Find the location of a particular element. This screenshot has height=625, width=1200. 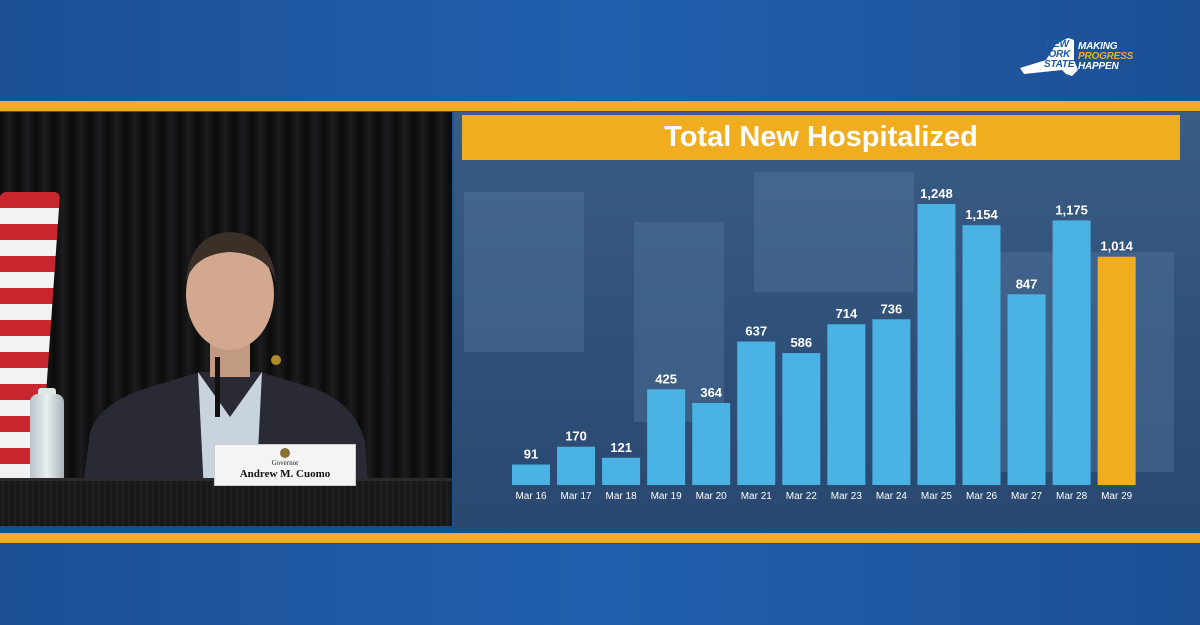

data-label: 121 is located at coordinates (621, 447).